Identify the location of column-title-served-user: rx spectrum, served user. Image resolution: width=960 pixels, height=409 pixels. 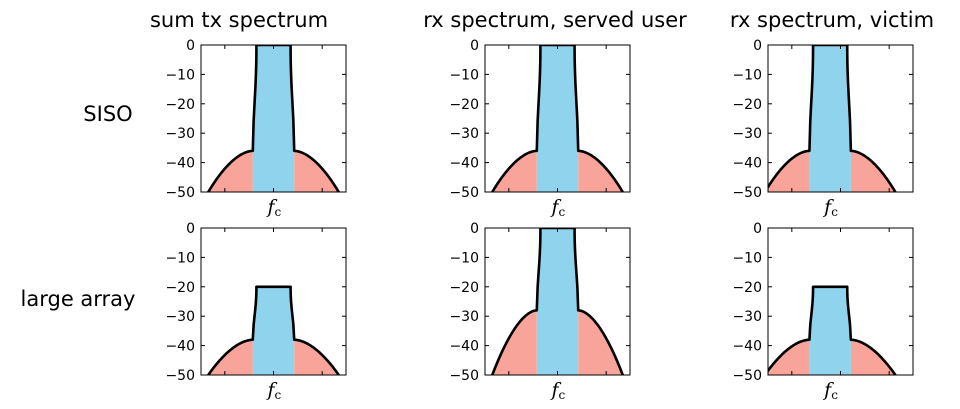
(555, 20).